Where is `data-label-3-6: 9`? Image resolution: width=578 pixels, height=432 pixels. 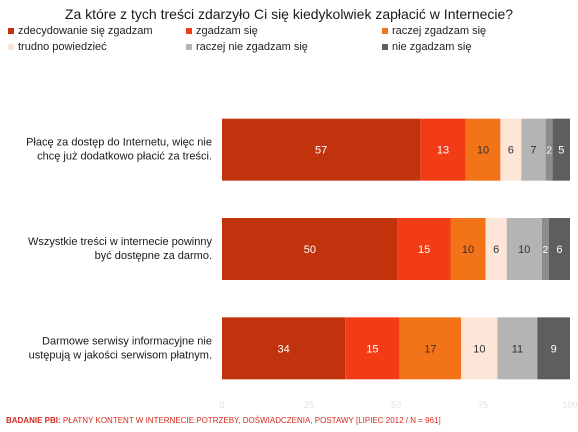
data-label-3-6: 9 is located at coordinates (554, 349).